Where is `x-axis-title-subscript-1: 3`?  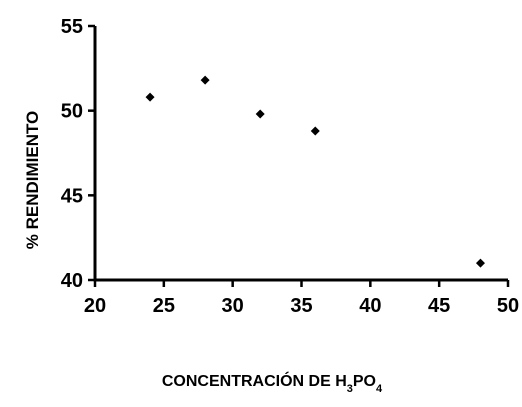 x-axis-title-subscript-1: 3 is located at coordinates (350, 389).